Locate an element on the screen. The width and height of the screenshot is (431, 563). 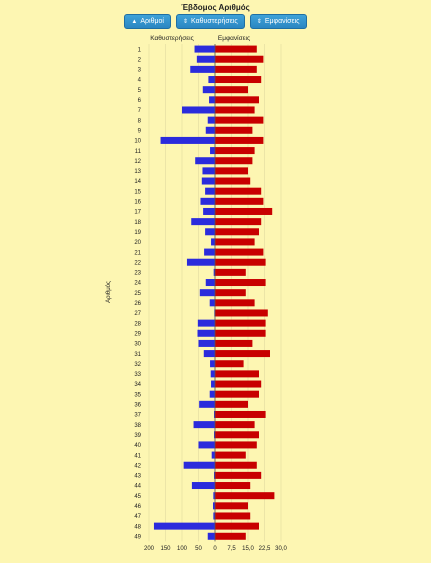
sort-by-delays-button: ⇕ Καθυστερήσεις is located at coordinates (210, 21).